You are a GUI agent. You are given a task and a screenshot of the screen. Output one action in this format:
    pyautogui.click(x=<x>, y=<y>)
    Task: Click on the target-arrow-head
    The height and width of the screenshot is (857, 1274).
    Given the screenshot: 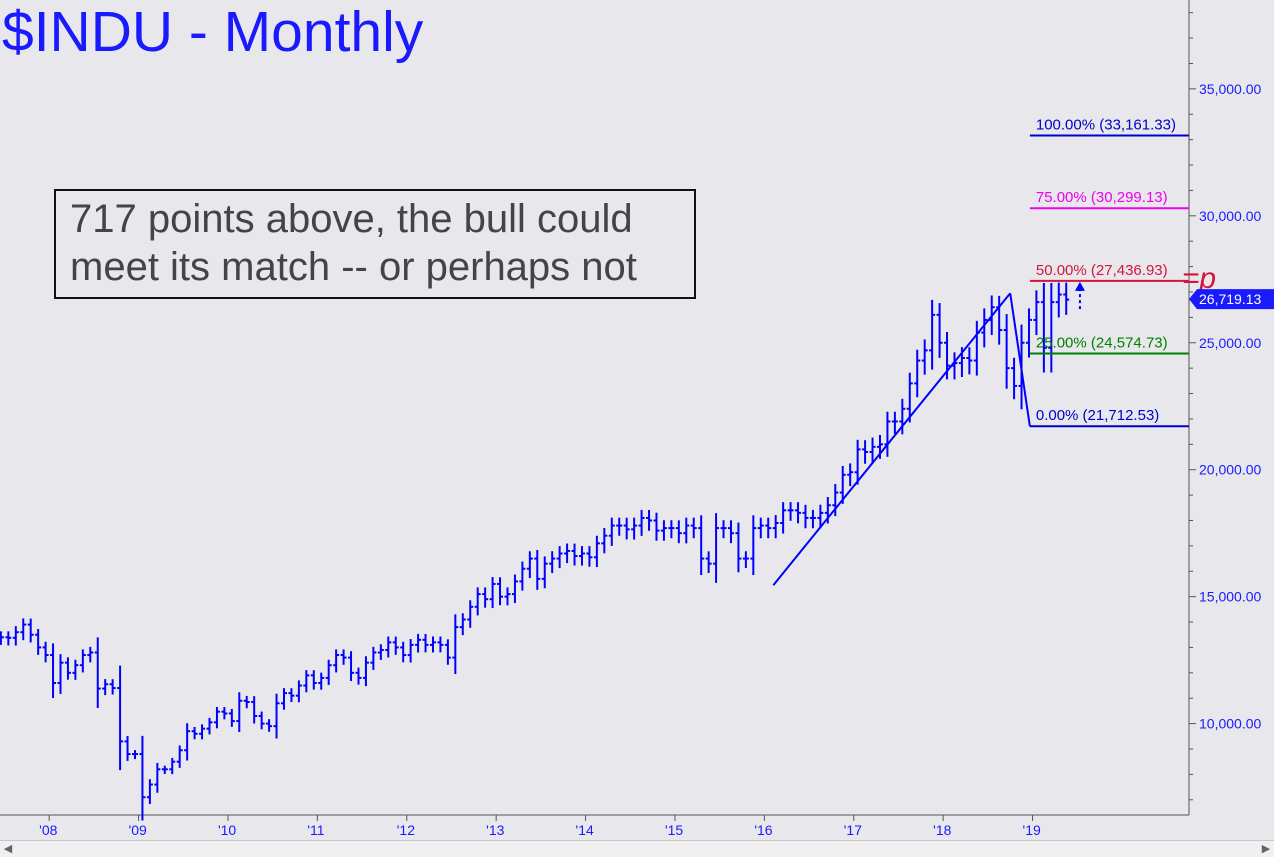 What is the action you would take?
    pyautogui.click(x=1079, y=286)
    